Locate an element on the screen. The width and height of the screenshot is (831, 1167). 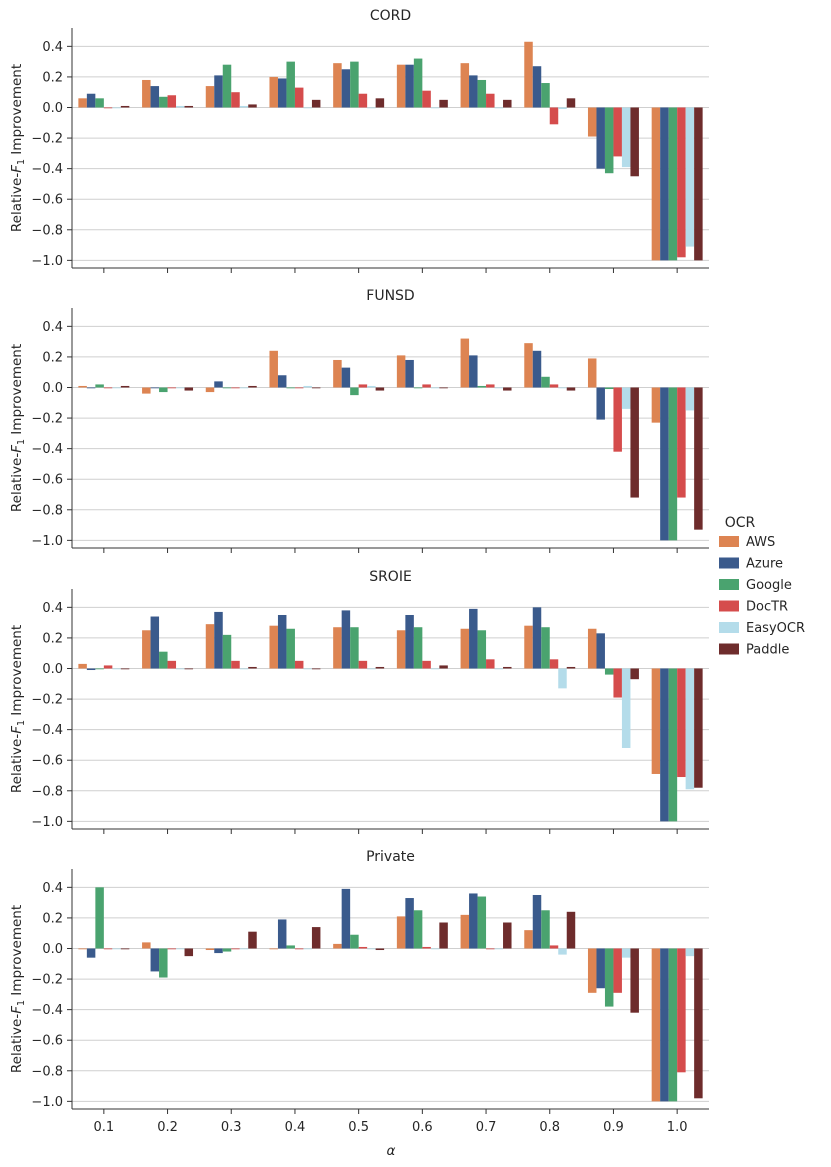
bar-doctr-0.7 is located at coordinates (490, 664).